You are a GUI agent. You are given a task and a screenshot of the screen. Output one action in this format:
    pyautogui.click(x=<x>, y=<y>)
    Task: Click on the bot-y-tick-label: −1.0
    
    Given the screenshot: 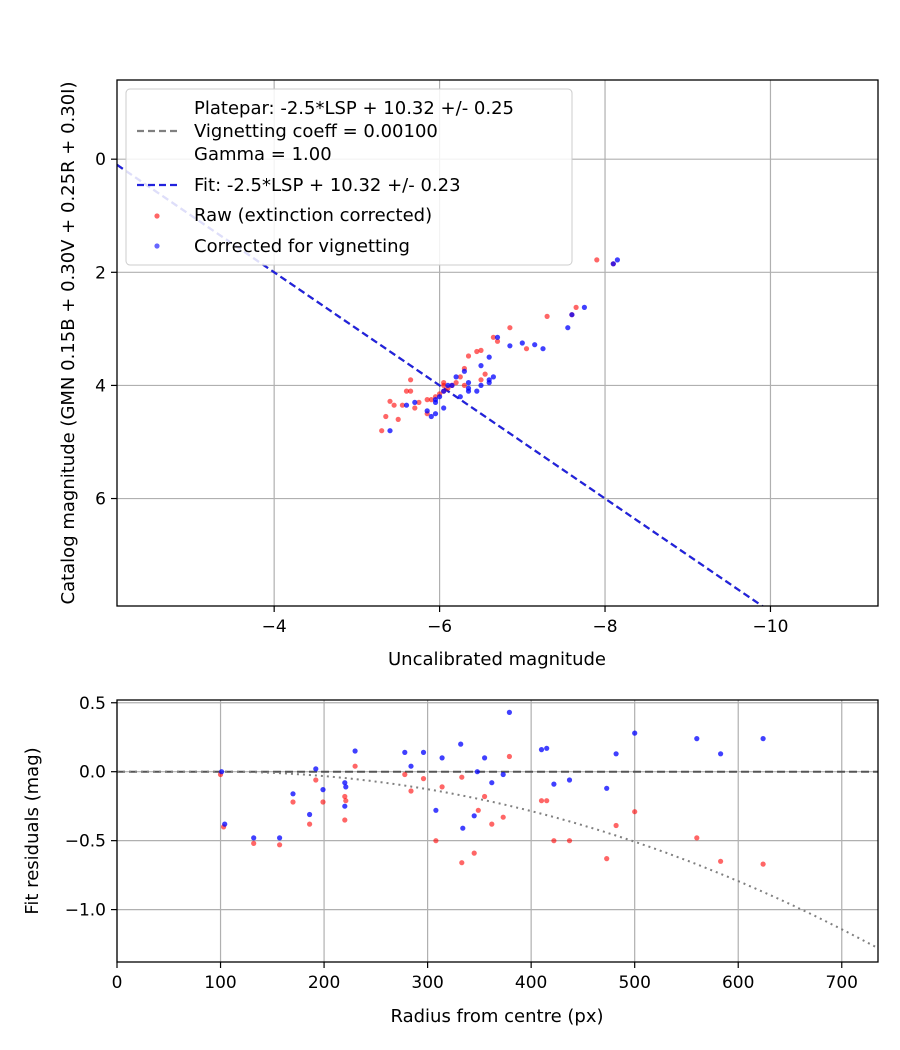 What is the action you would take?
    pyautogui.click(x=85, y=911)
    